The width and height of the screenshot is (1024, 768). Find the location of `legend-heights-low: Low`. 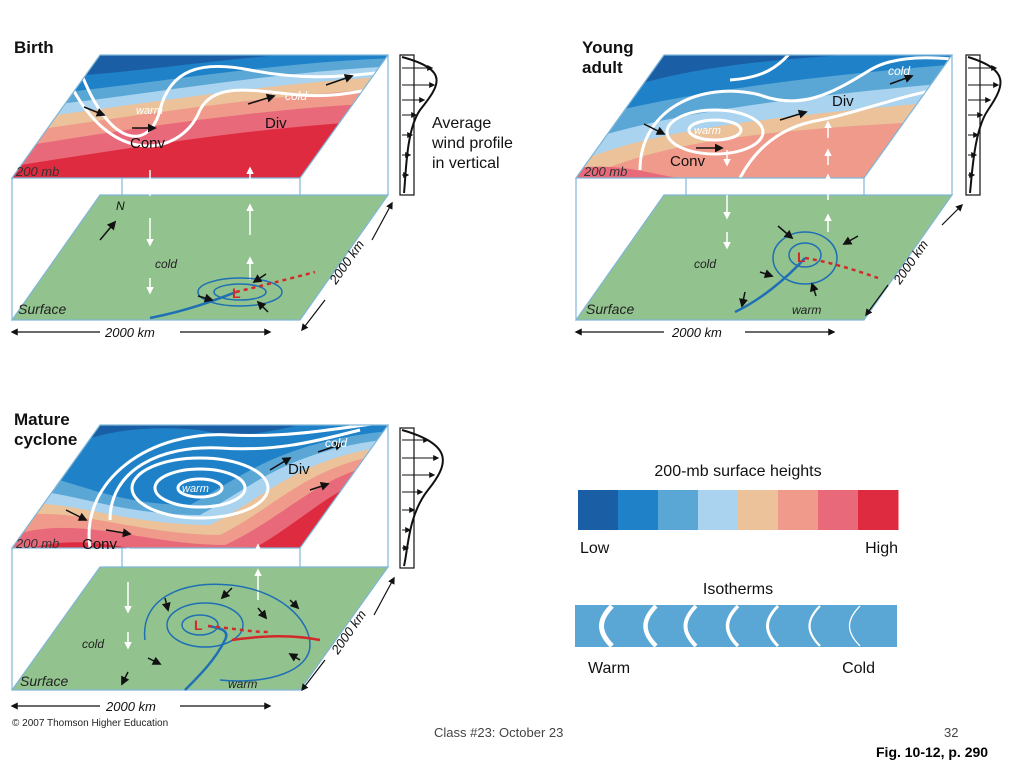

legend-heights-low: Low is located at coordinates (595, 548).